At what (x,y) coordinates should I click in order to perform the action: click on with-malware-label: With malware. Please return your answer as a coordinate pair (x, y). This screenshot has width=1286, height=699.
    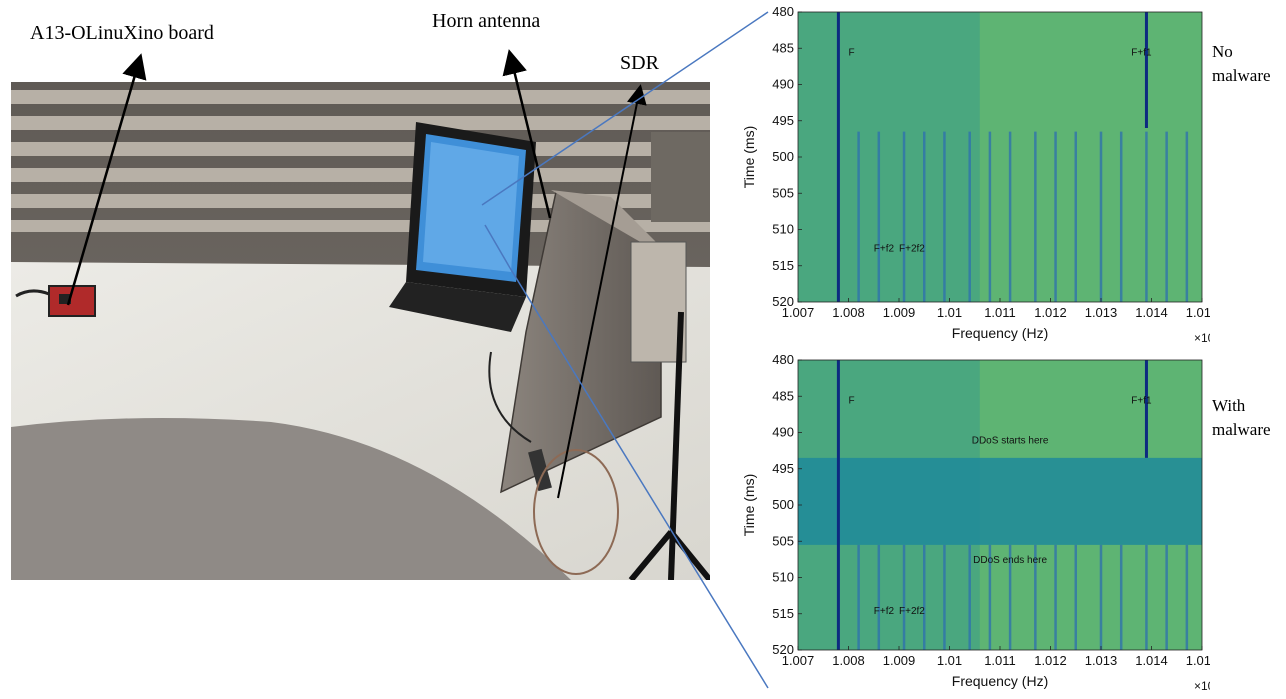
    Looking at the image, I should click on (1241, 418).